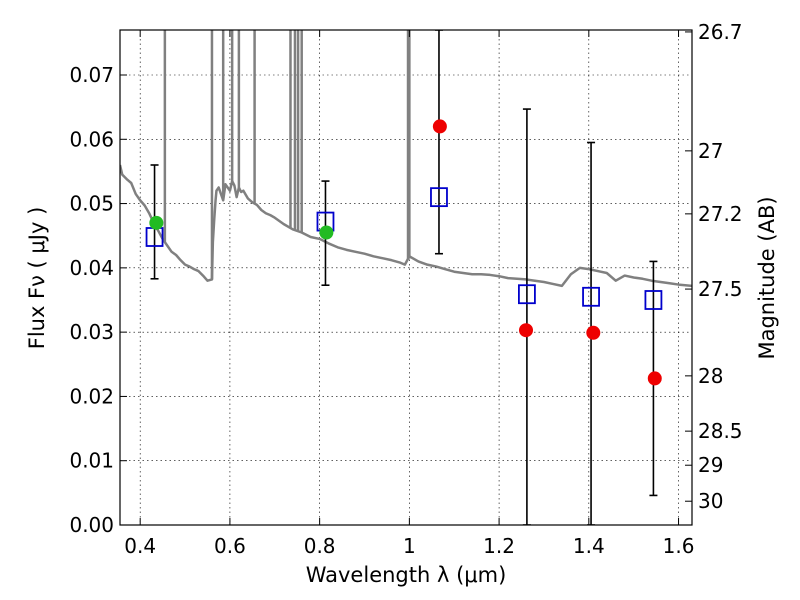 The image size is (800, 600). I want to click on x-tick-label: 0.6, so click(230, 546).